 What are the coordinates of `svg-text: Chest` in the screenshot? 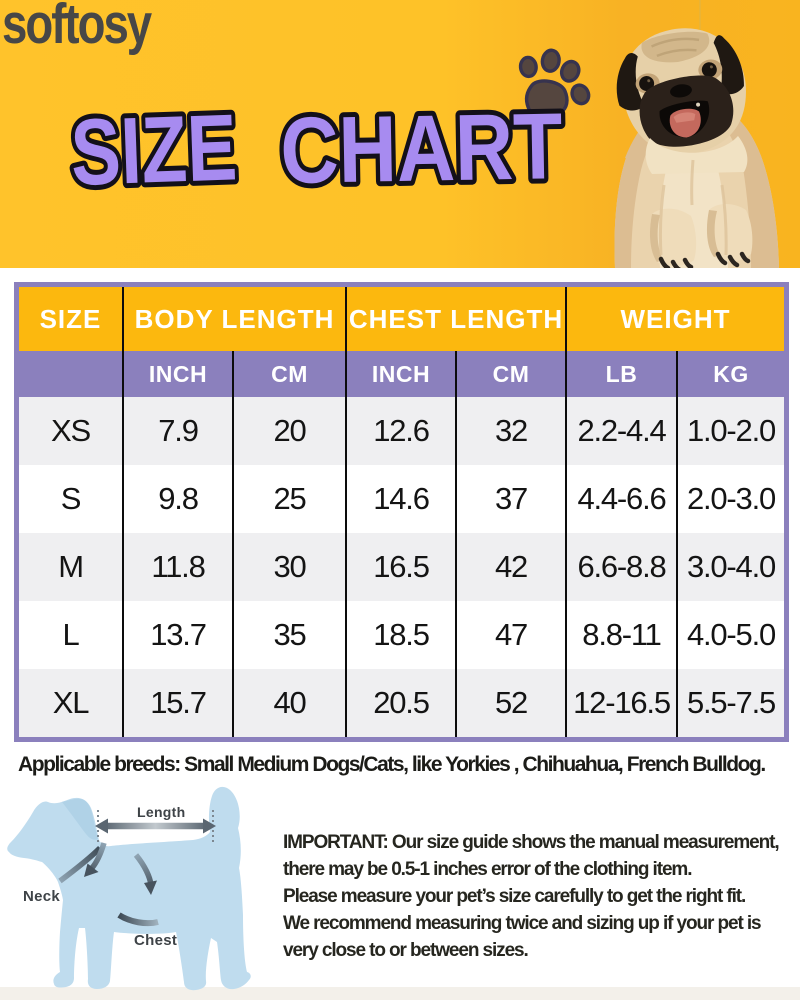 It's located at (155, 940).